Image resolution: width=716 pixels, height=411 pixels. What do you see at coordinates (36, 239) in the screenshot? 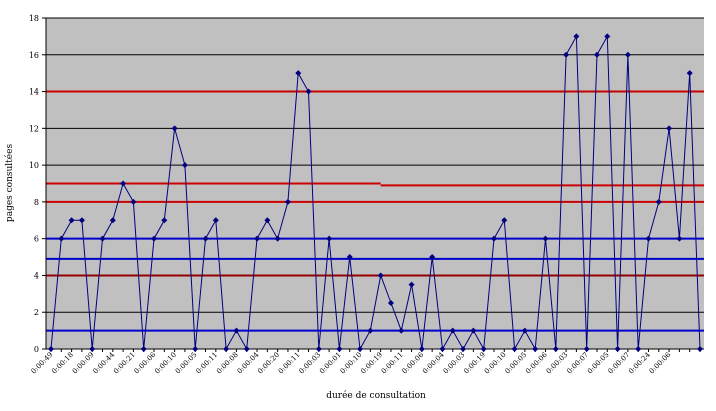
I see `y-tick-label: 6` at bounding box center [36, 239].